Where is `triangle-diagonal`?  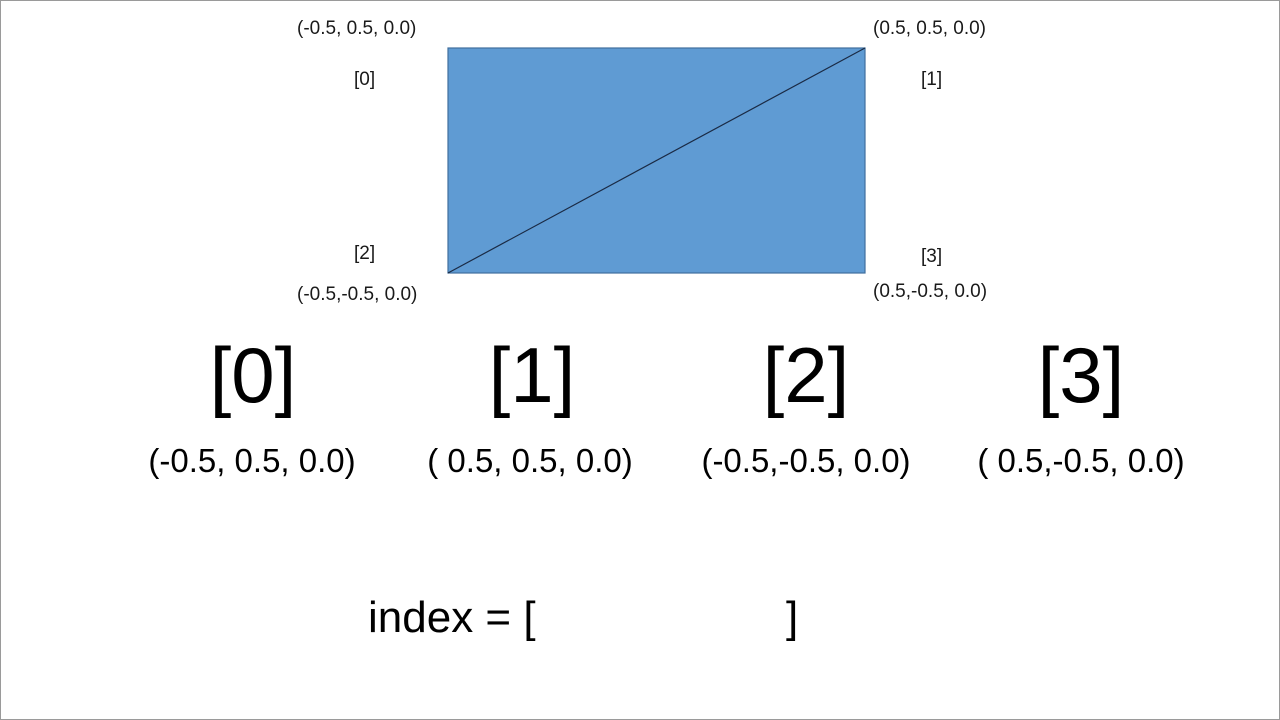 triangle-diagonal is located at coordinates (656, 160).